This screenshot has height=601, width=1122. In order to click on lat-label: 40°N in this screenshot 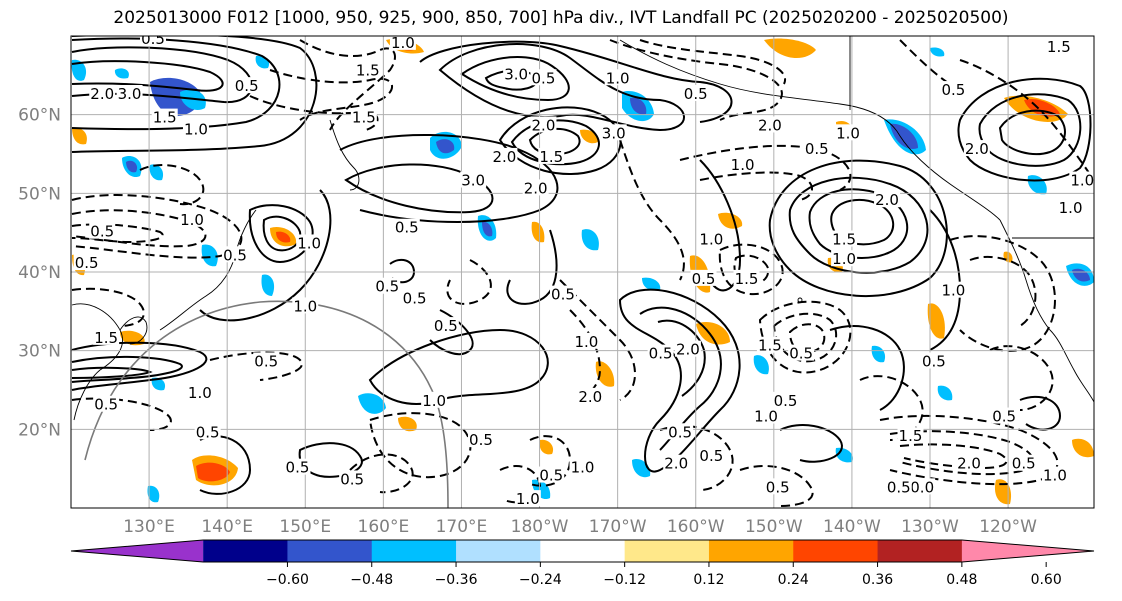, I will do `click(39, 273)`.